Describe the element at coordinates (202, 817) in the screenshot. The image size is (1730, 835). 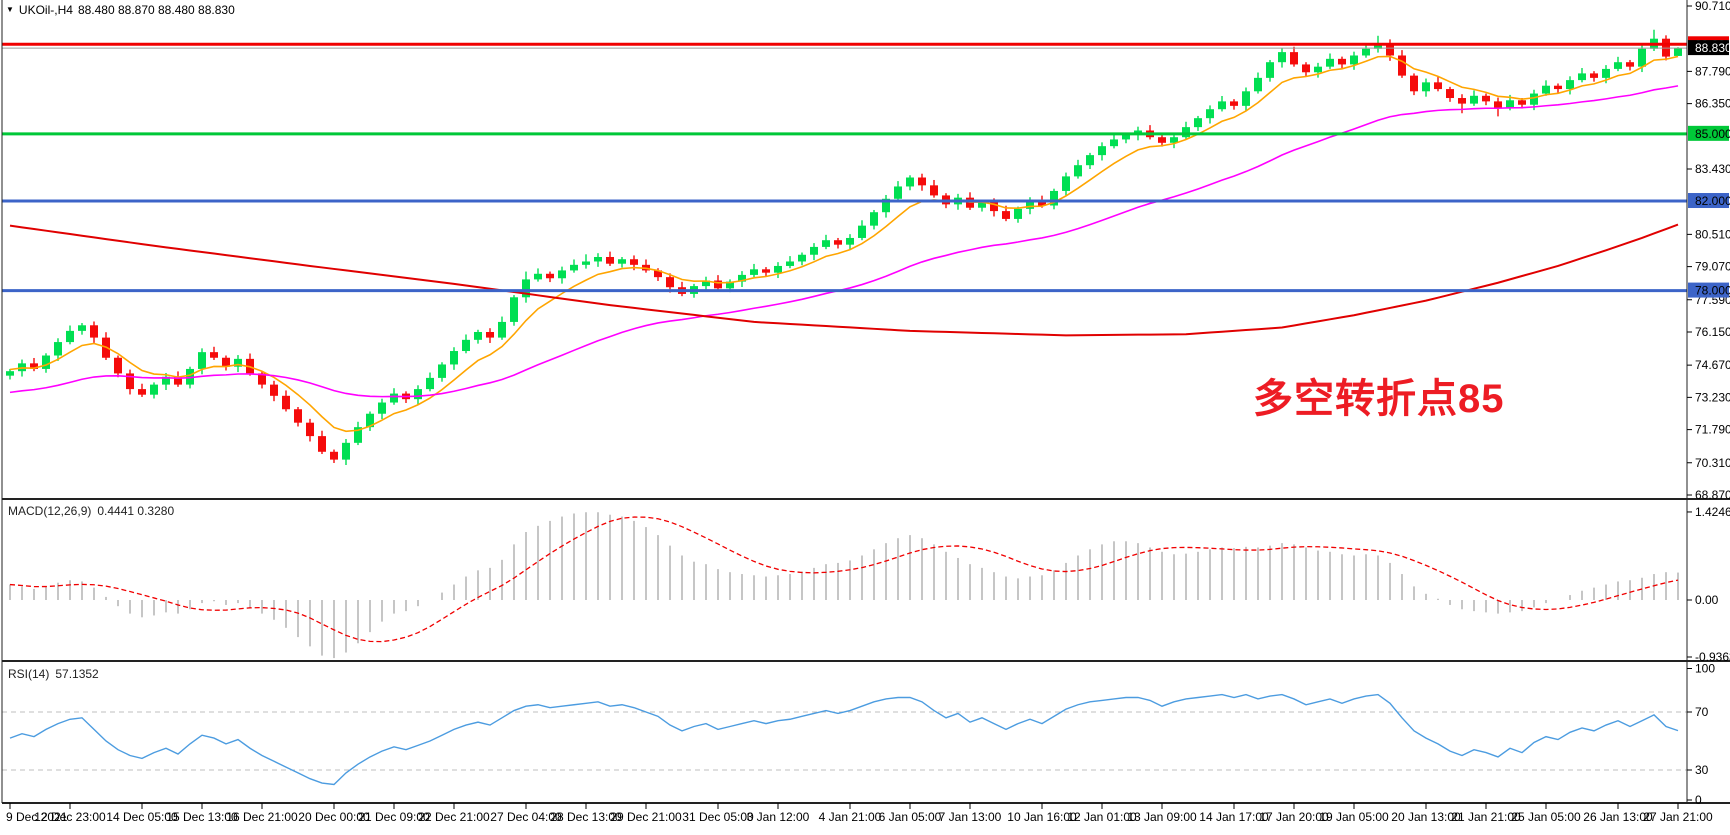
I see `time-tick-label: 15 Dec 13:00` at that location.